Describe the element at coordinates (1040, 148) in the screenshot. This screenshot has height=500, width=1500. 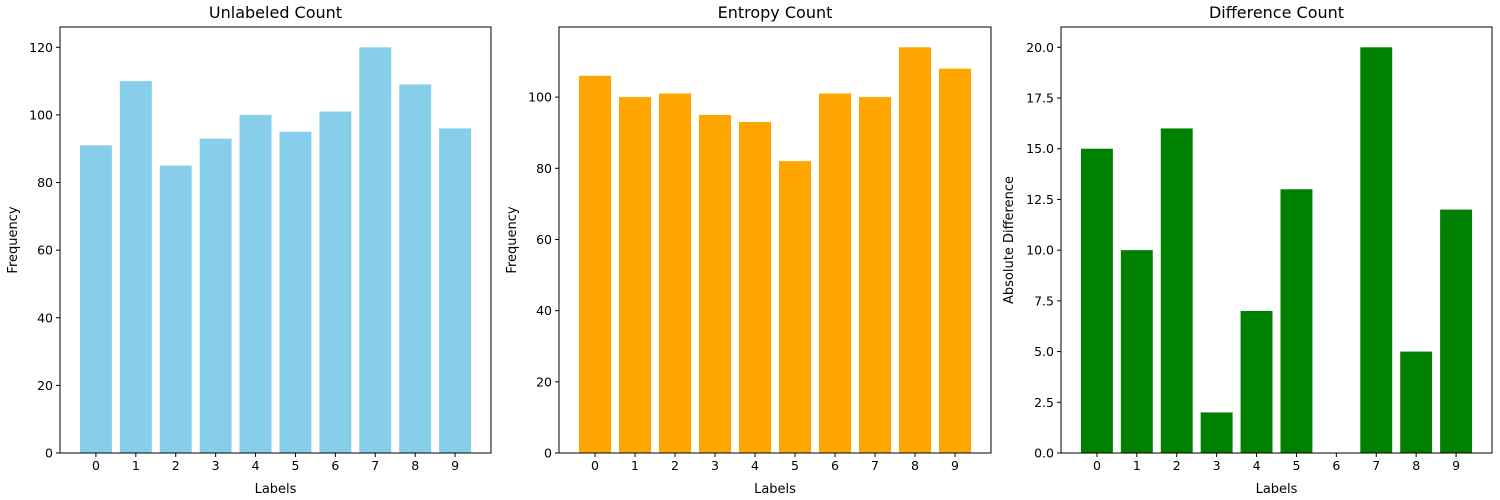
I see `y-tick-label-6: 15.0` at that location.